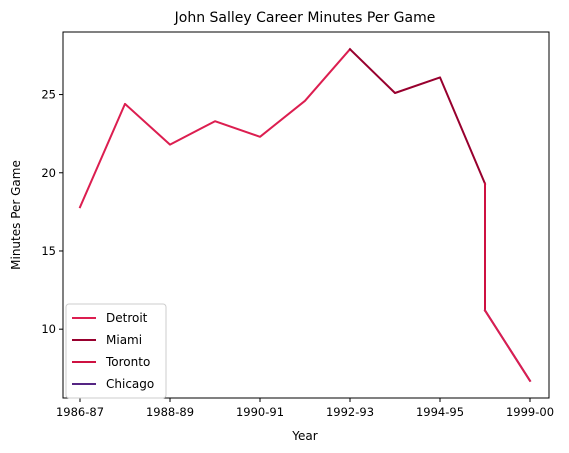 The width and height of the screenshot is (569, 453). What do you see at coordinates (127, 362) in the screenshot?
I see `legend-label: Toronto` at bounding box center [127, 362].